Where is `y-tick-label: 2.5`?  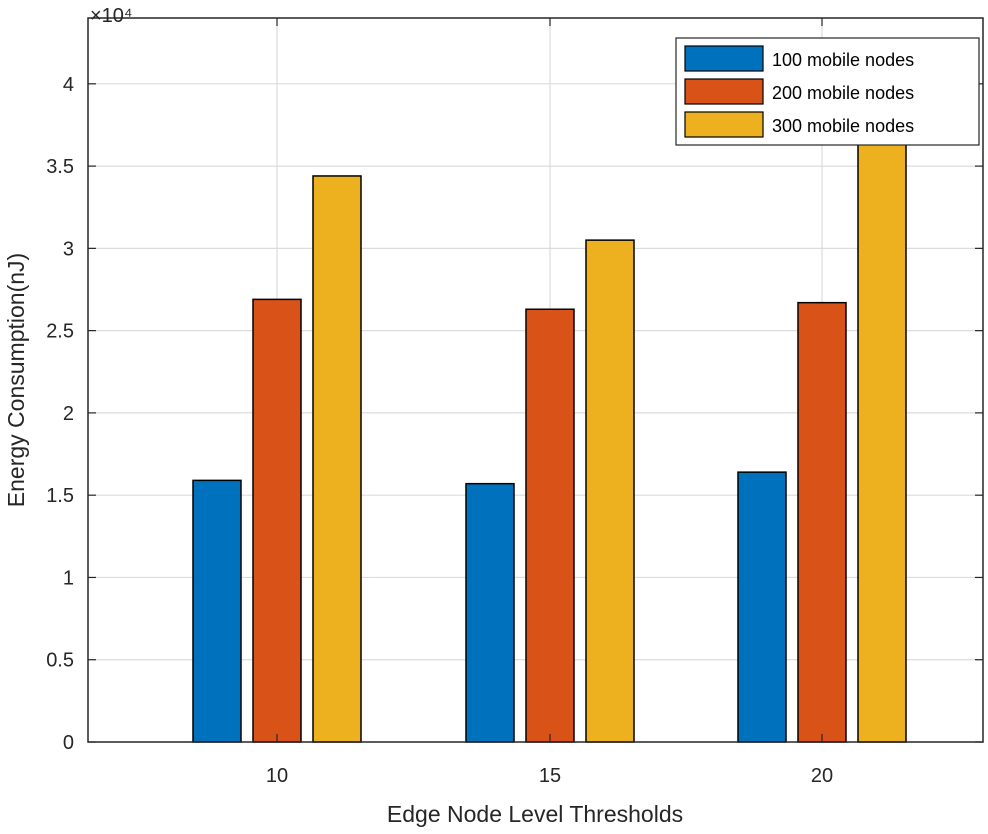 y-tick-label: 2.5 is located at coordinates (60, 332).